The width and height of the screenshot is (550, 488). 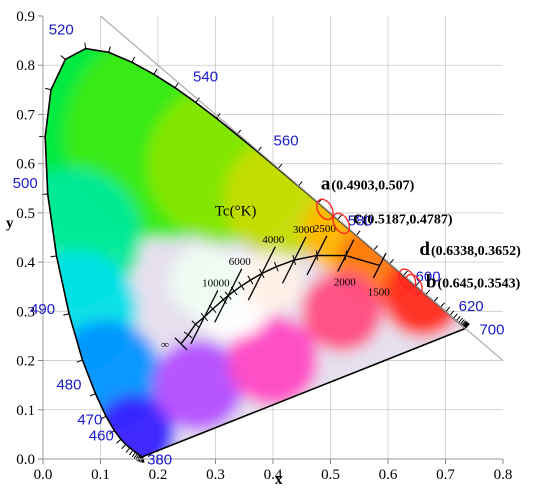 What do you see at coordinates (205, 77) in the screenshot?
I see `wavelength-label: 540` at bounding box center [205, 77].